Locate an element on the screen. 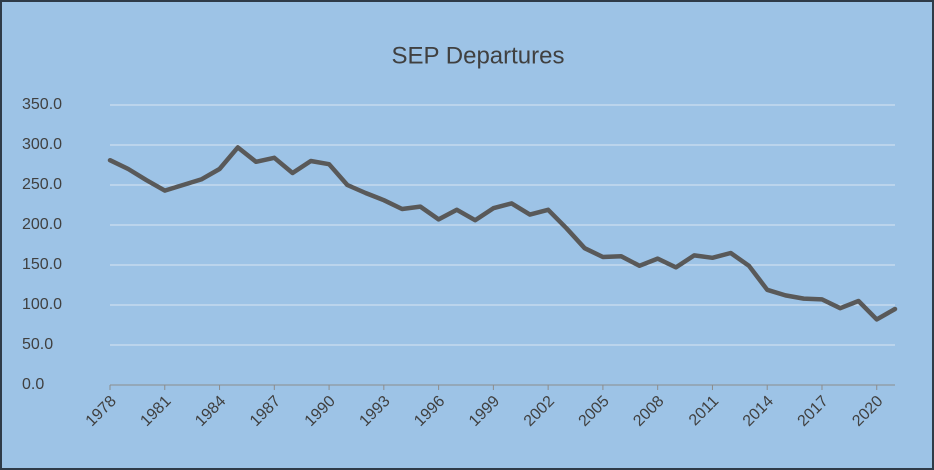  y-tick-label: 150.0 is located at coordinates (42, 264).